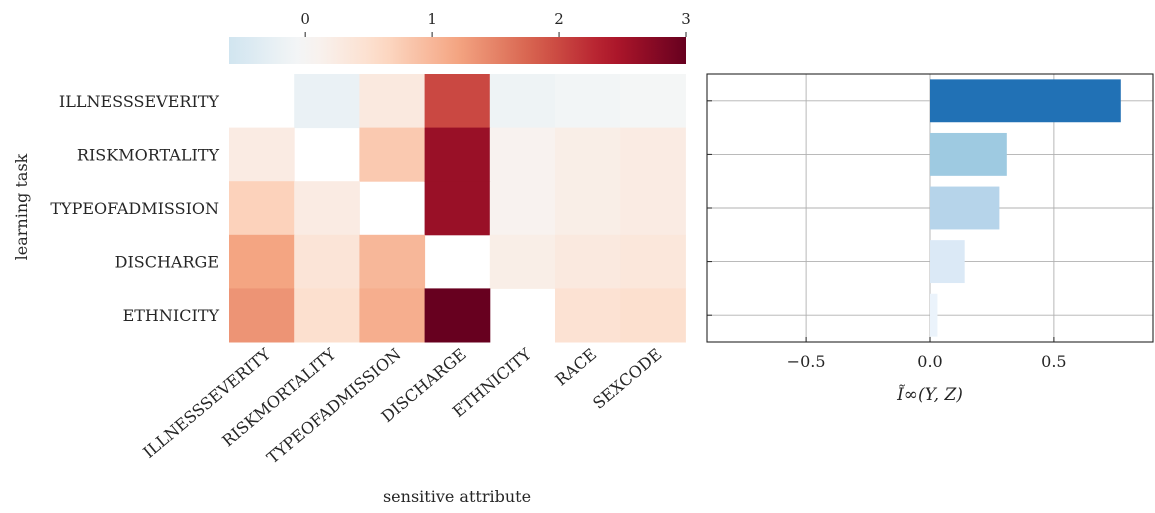 This screenshot has height=513, width=1155. I want to click on x-tick-label: −0.5, so click(806, 361).